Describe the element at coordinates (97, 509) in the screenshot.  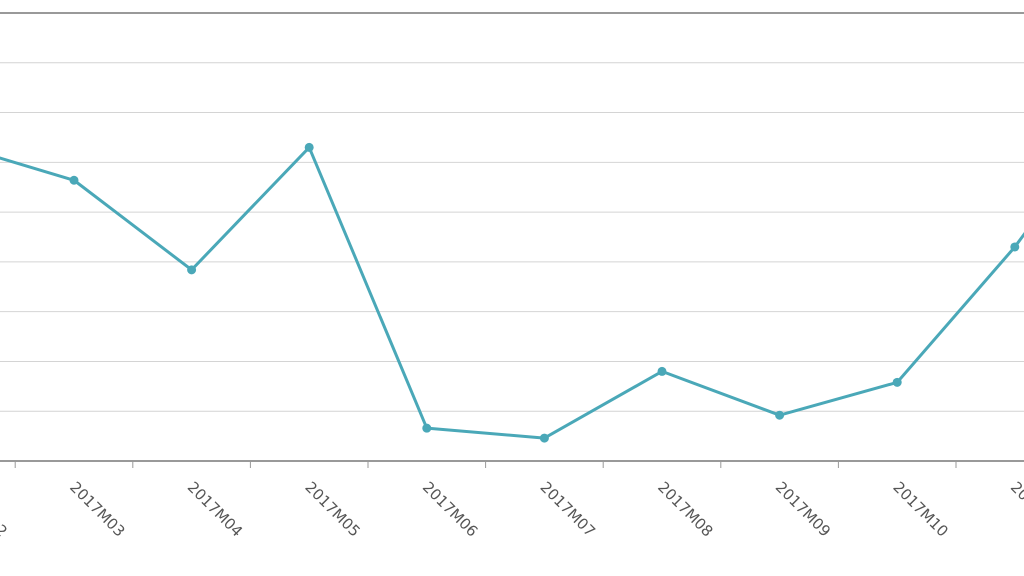
I see `x-tick-label: 2017M03` at that location.